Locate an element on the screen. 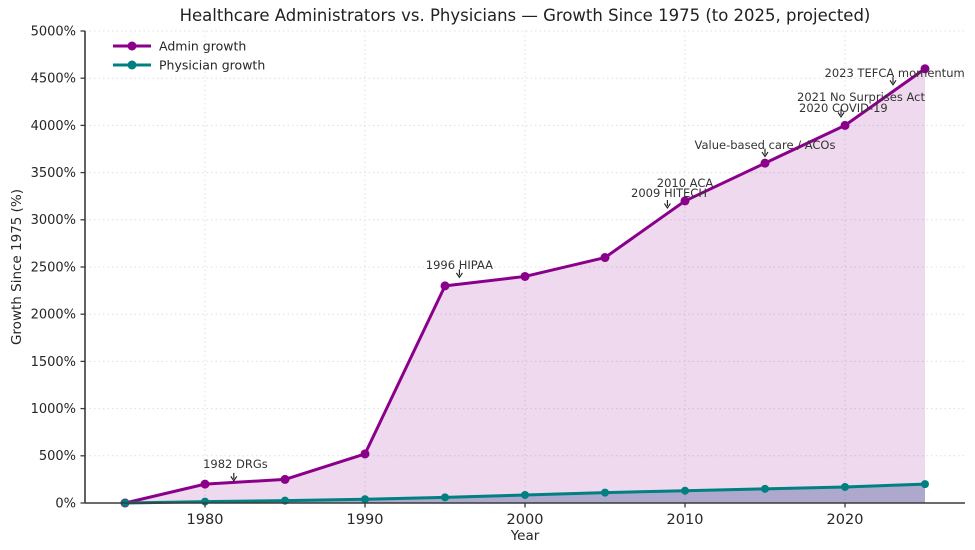 Image resolution: width=975 pixels, height=550 pixels. x-tick-label: 1980 is located at coordinates (205, 520).